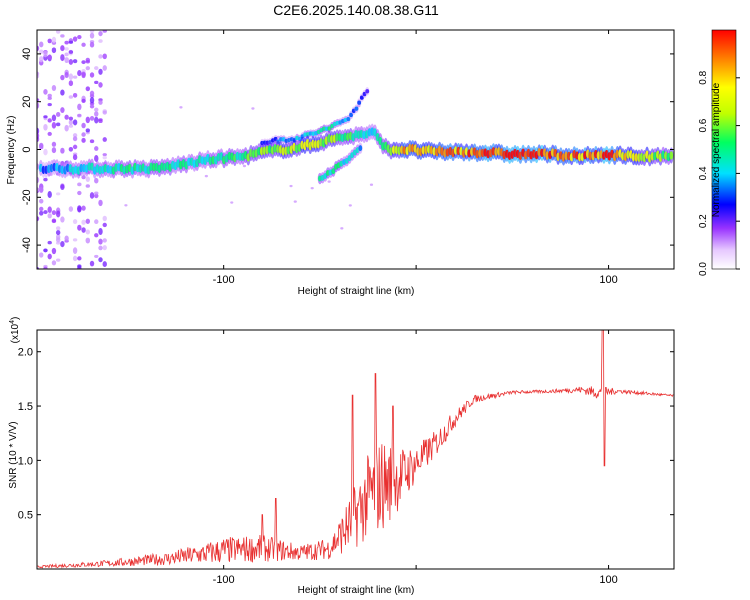 This screenshot has height=600, width=750. What do you see at coordinates (724, 149) in the screenshot?
I see `colorbar-gradient` at bounding box center [724, 149].